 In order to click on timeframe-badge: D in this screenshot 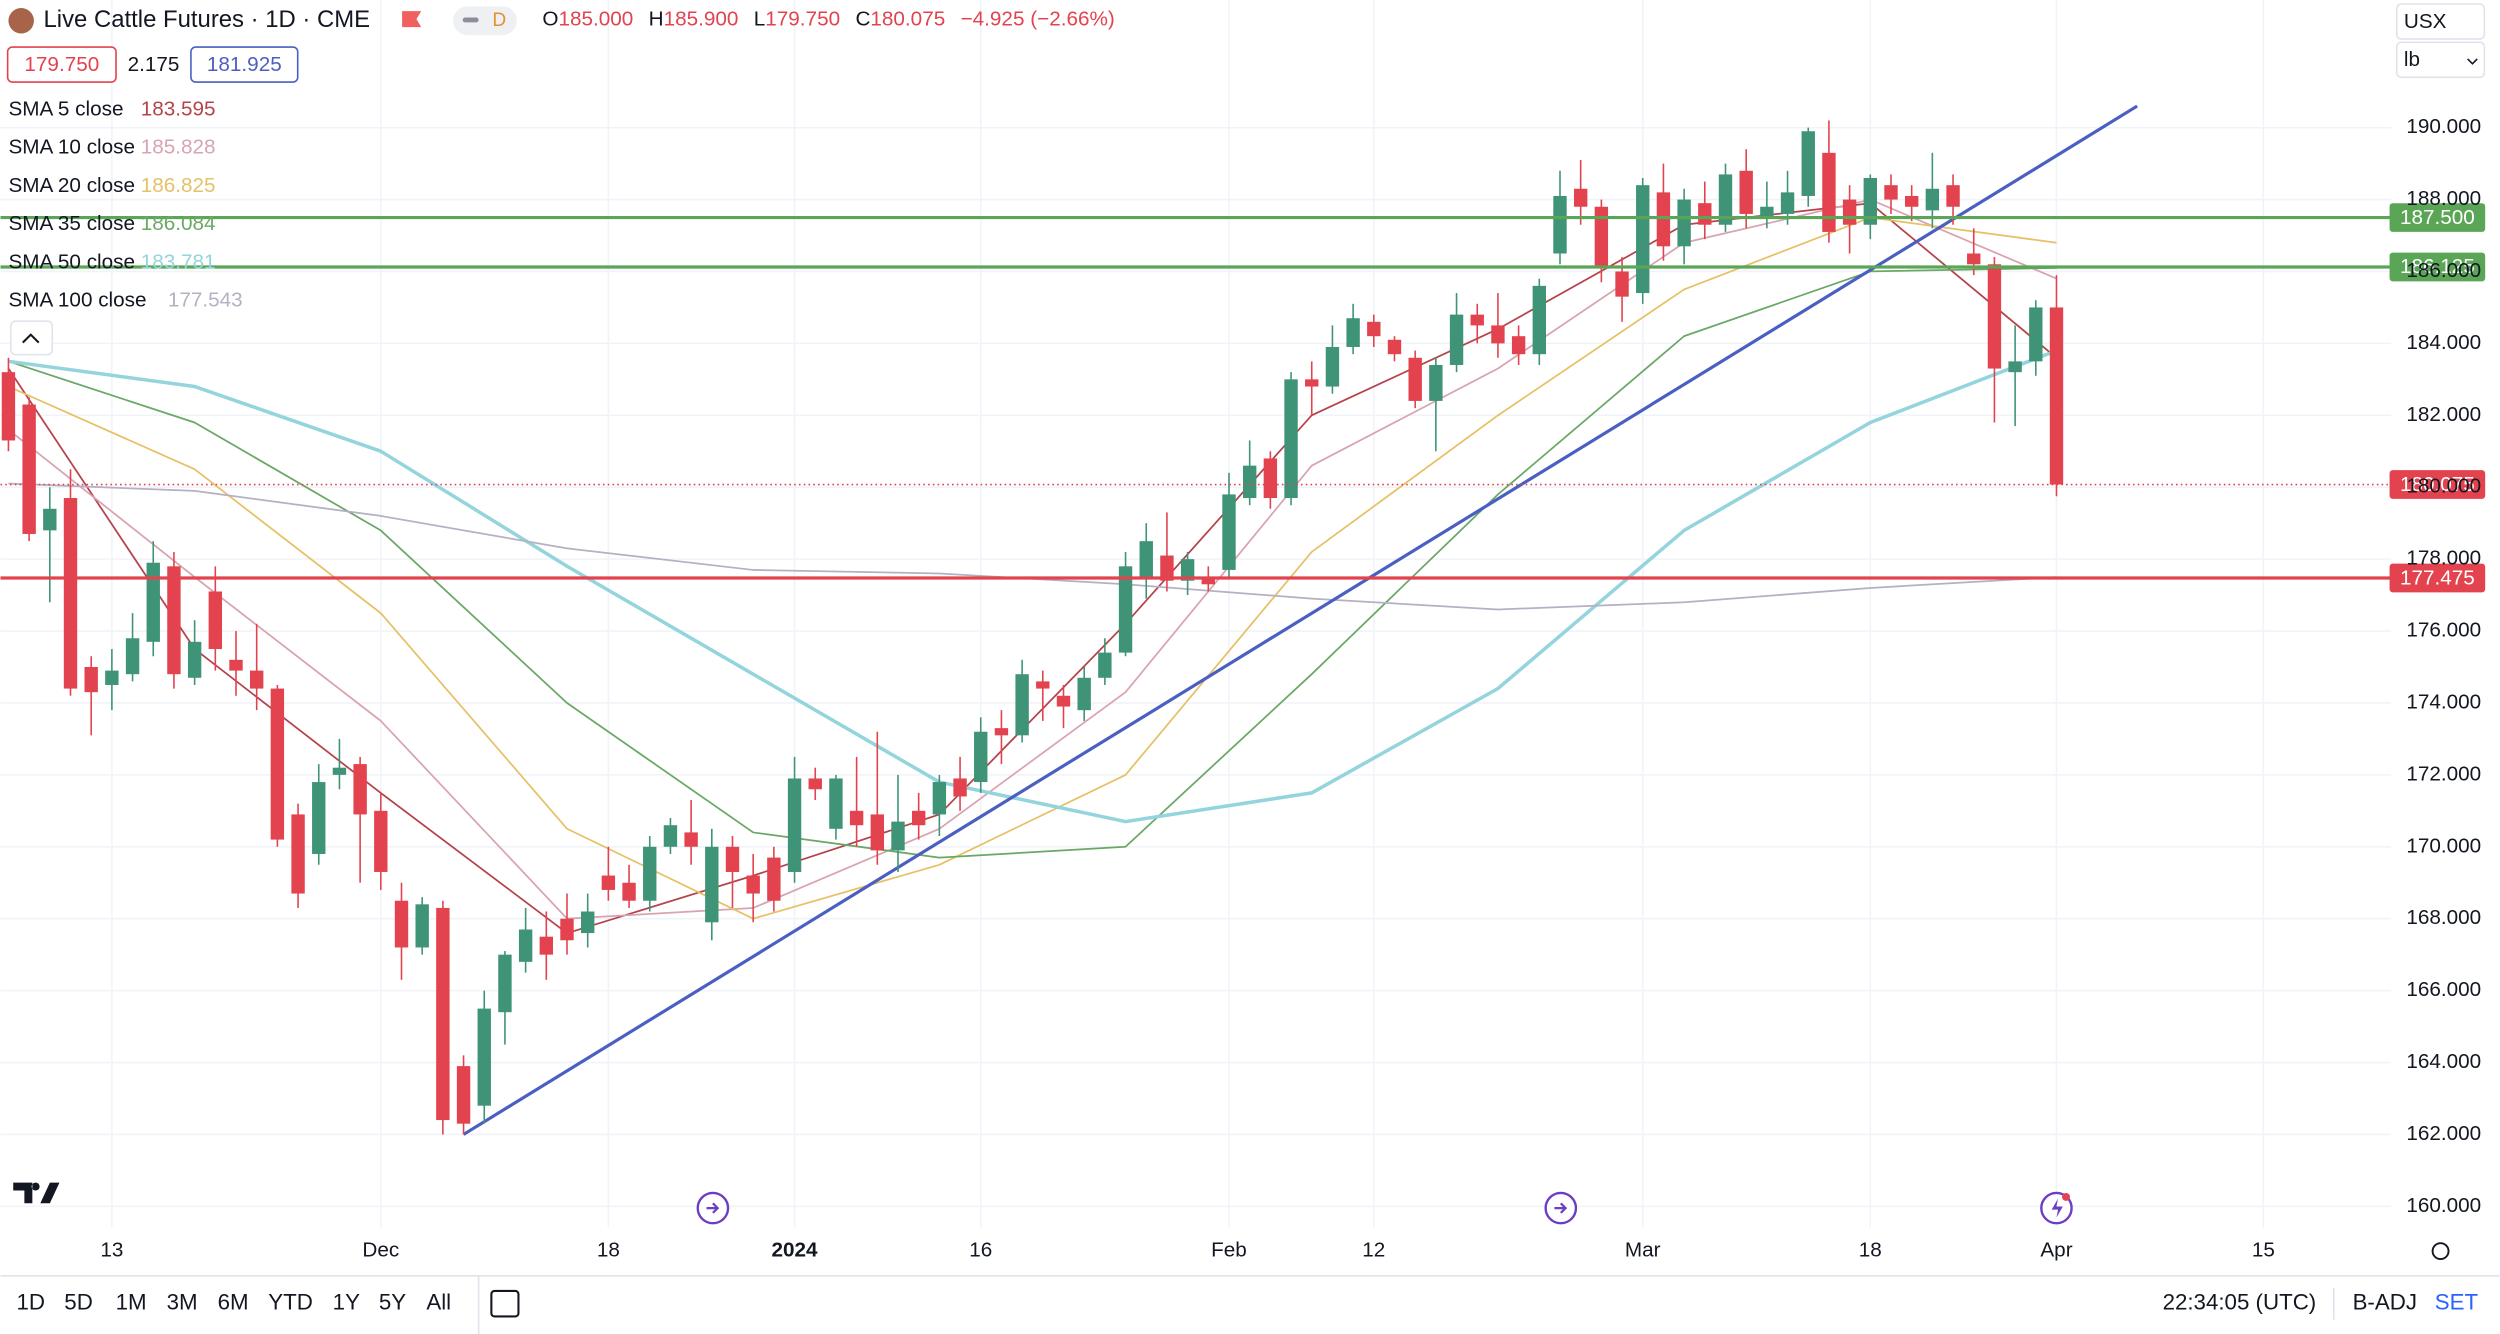, I will do `click(499, 20)`.